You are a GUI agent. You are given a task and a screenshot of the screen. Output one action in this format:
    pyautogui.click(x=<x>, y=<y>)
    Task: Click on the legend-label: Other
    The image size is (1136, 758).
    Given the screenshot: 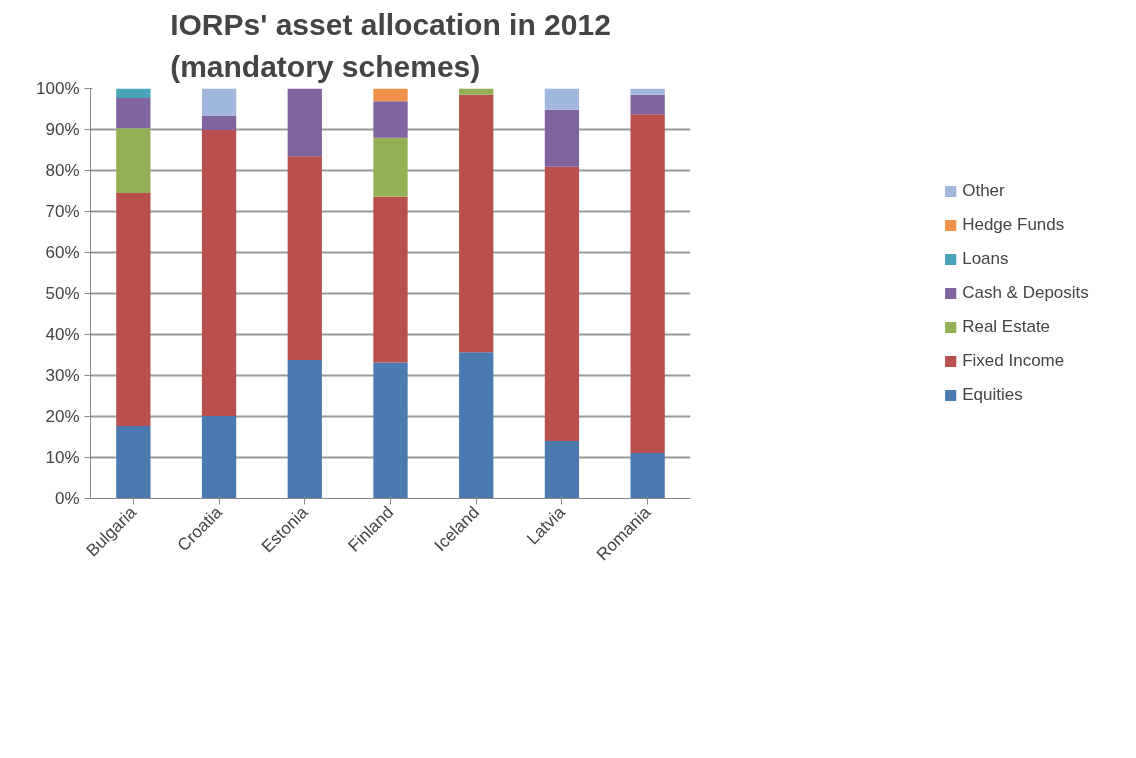 What is the action you would take?
    pyautogui.click(x=983, y=191)
    